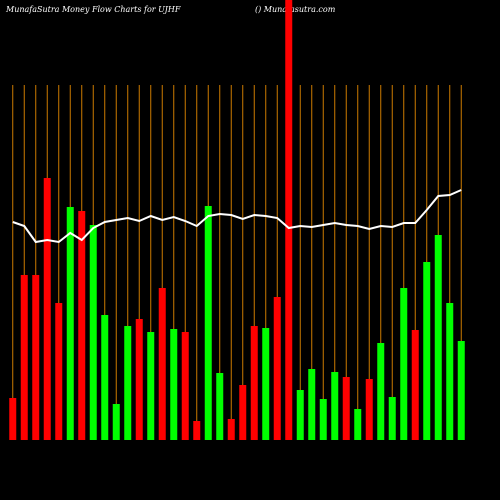 Image resolution: width=500 pixels, height=500 pixels. I want to click on chart-title: MunafaSutra Money Flow Charts for UJHF, so click(93, 9).